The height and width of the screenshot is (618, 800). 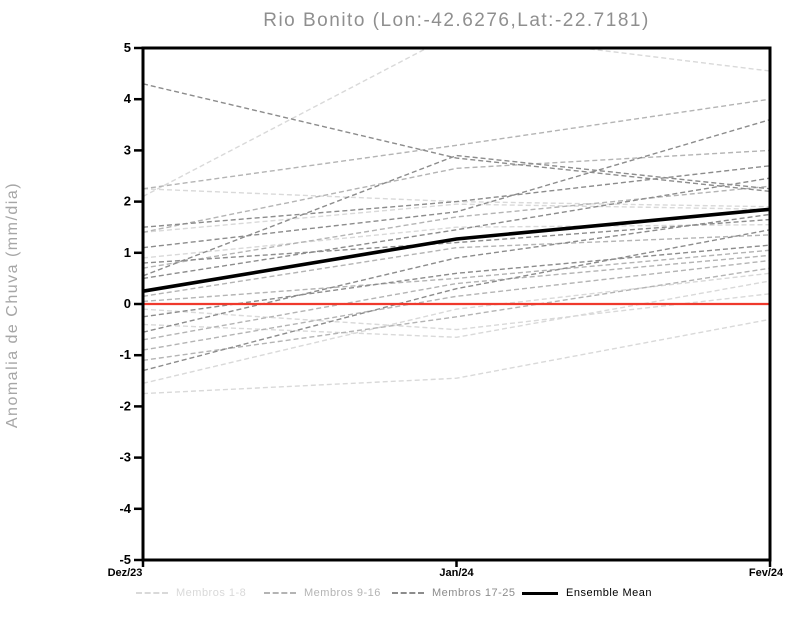 I want to click on legend-label: Membros 17-25, so click(x=474, y=593).